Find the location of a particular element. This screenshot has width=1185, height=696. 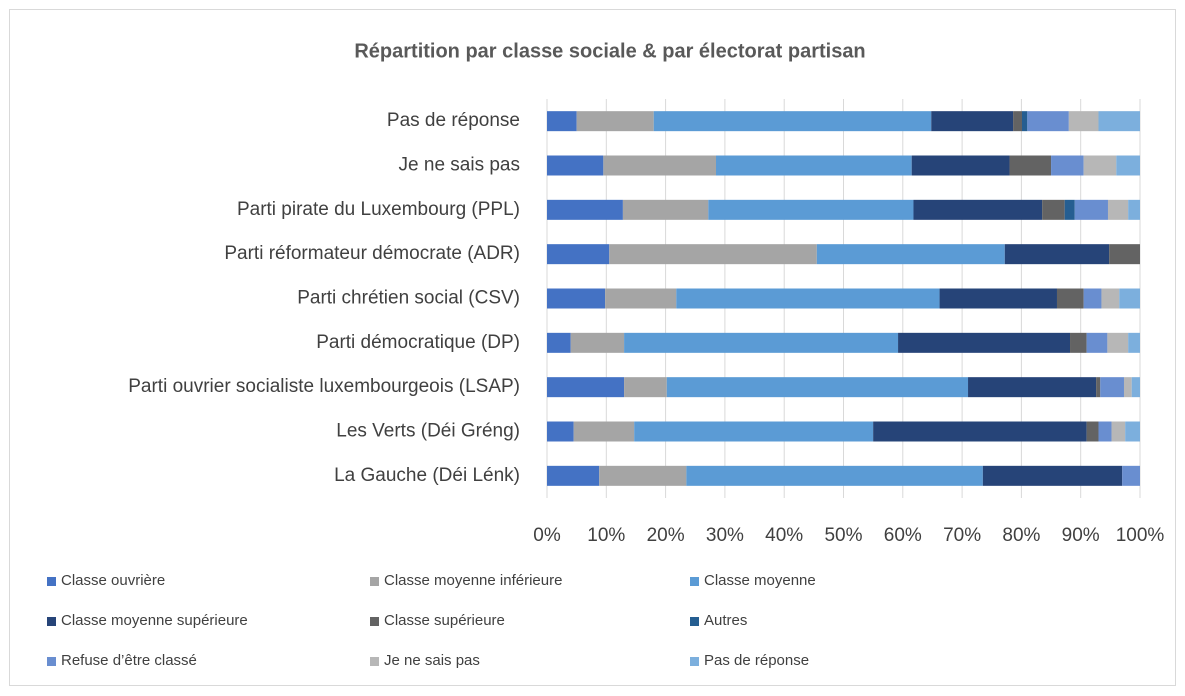

legend-label: Classe supérieure is located at coordinates (444, 620).